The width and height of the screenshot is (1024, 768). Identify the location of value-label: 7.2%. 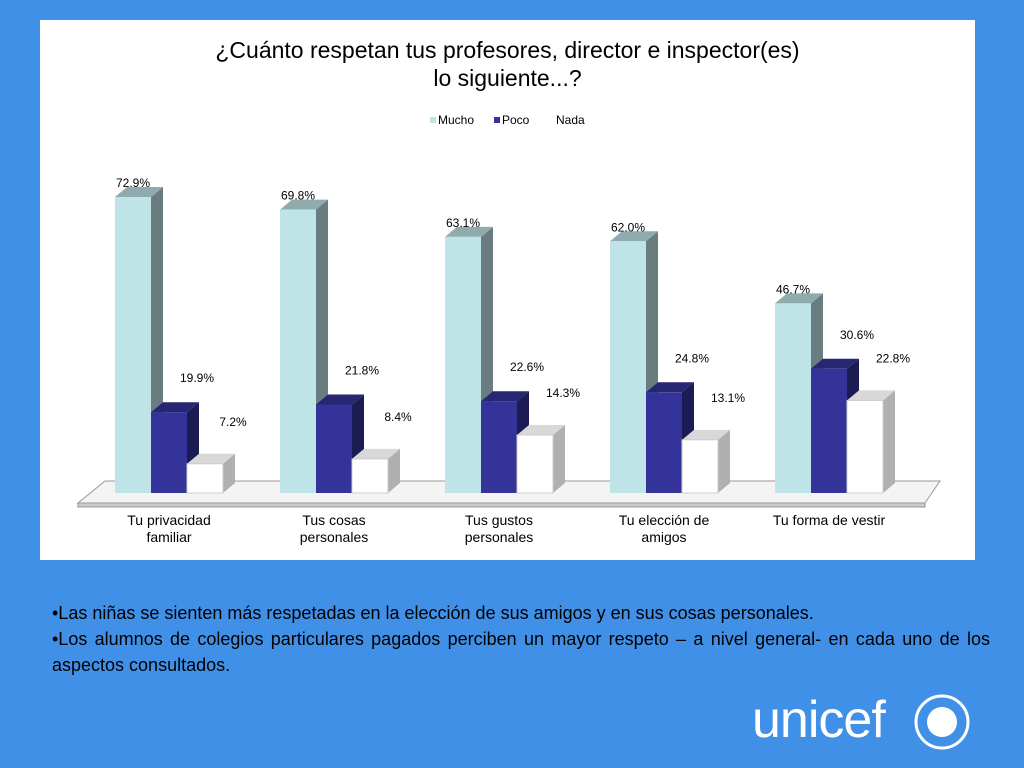
(233, 422).